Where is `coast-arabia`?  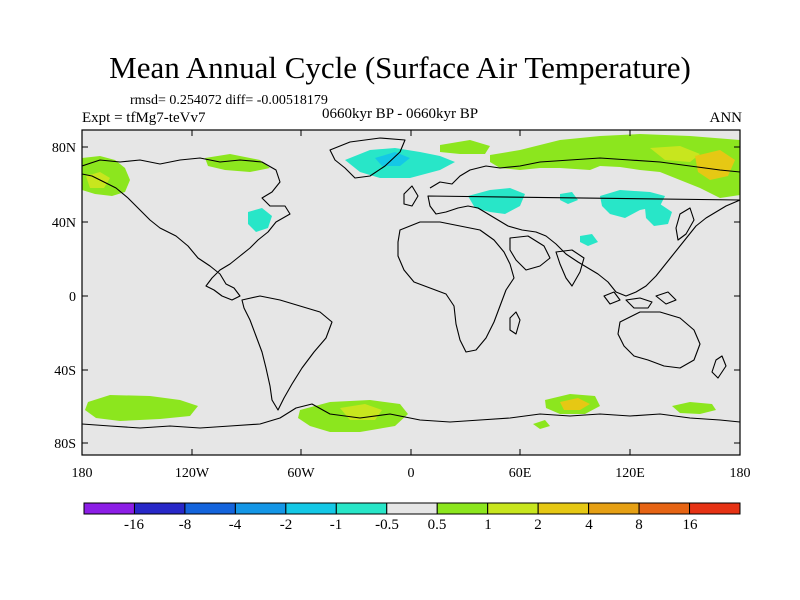
coast-arabia is located at coordinates (530, 253).